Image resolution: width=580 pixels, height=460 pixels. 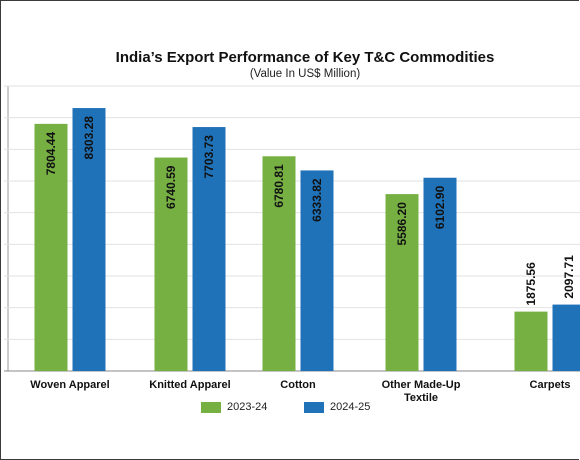 What do you see at coordinates (298, 385) in the screenshot?
I see `x-tick-label: Cotton` at bounding box center [298, 385].